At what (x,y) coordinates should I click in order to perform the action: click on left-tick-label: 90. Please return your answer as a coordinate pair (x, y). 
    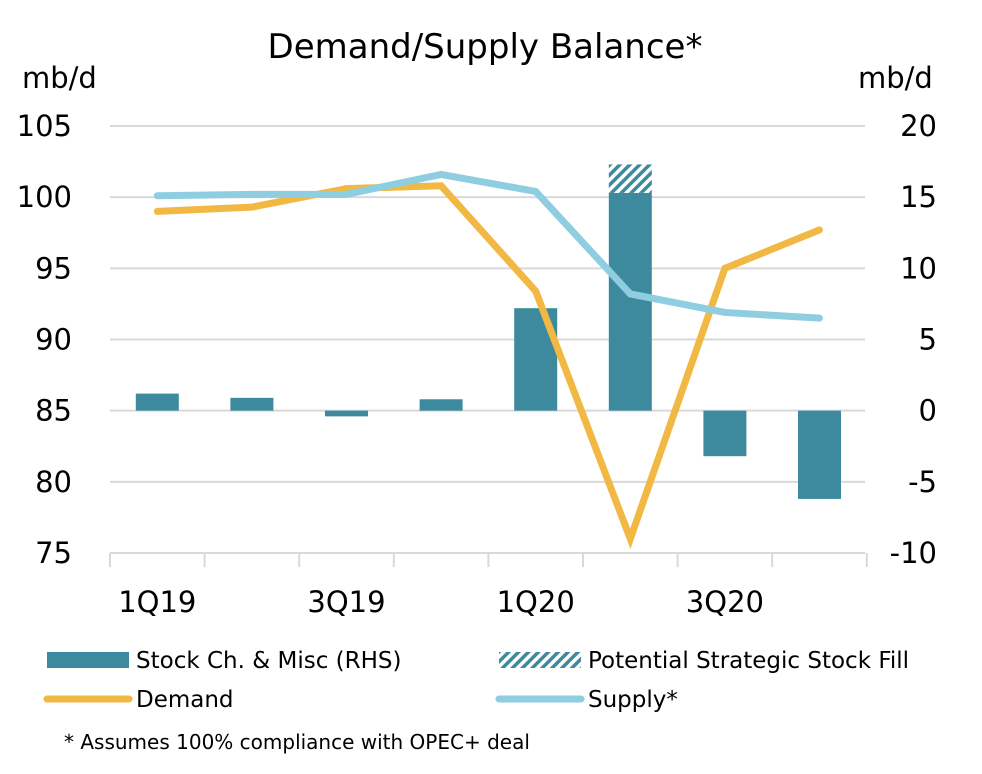
    Looking at the image, I should click on (53, 340).